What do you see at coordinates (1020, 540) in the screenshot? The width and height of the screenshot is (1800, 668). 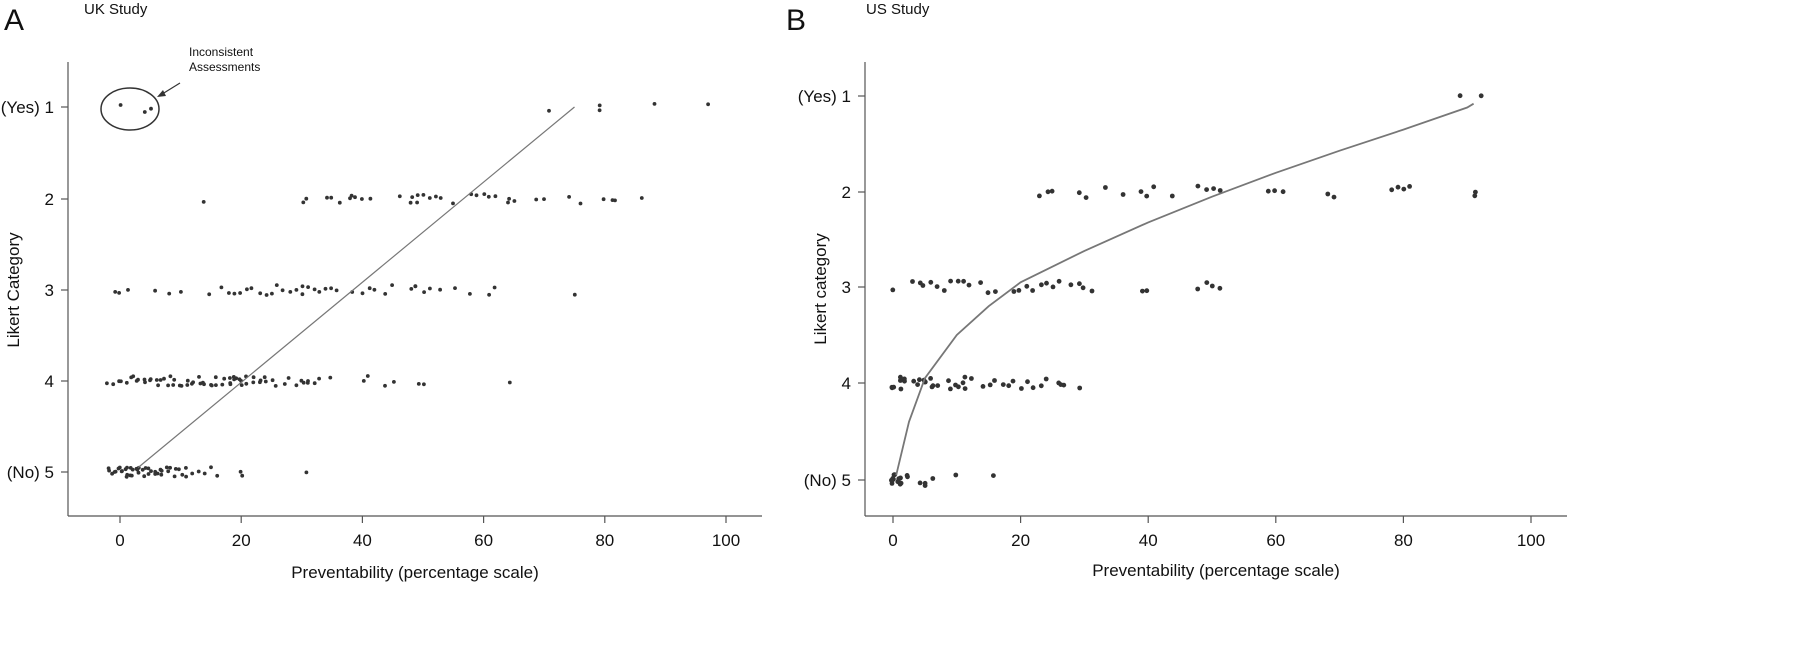 I see `x-tick-label: 20` at bounding box center [1020, 540].